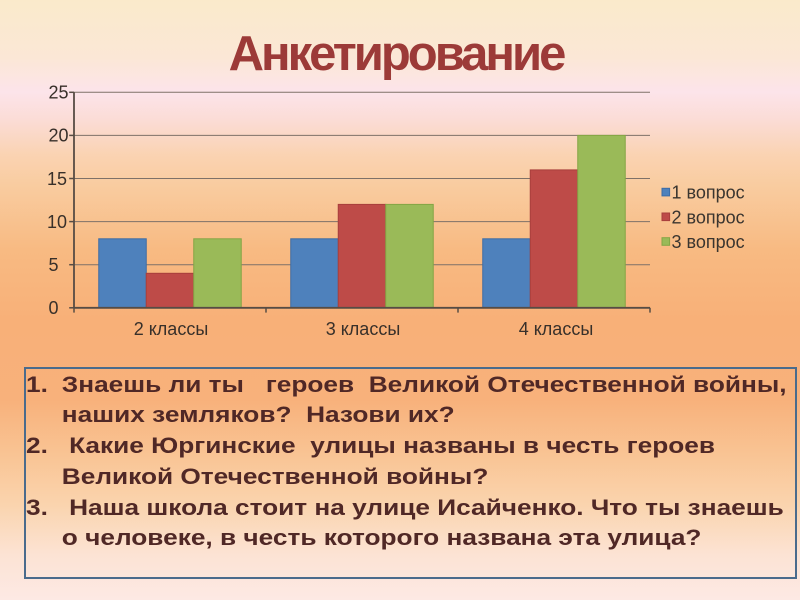 Image resolution: width=800 pixels, height=600 pixels. I want to click on svg-text: 3 классы, so click(363, 329).